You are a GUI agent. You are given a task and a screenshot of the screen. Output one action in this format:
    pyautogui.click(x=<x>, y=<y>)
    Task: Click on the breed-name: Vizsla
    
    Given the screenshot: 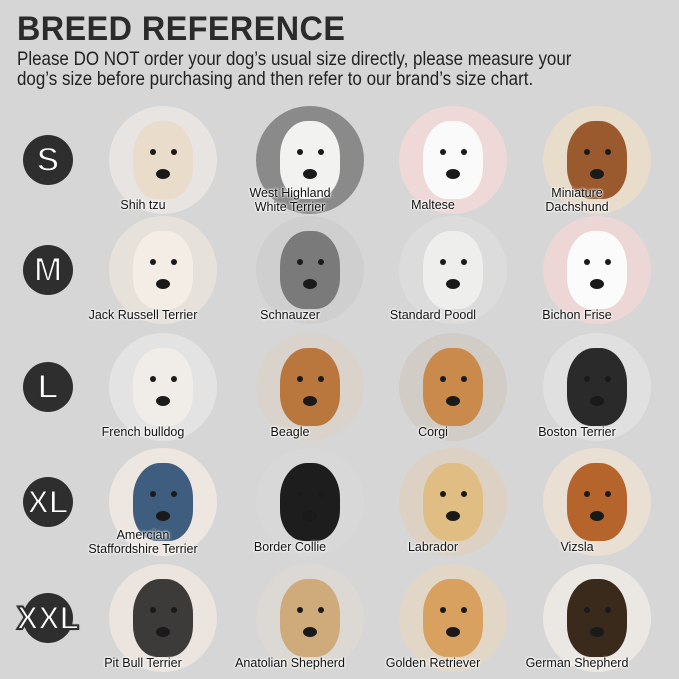 What is the action you would take?
    pyautogui.click(x=577, y=547)
    